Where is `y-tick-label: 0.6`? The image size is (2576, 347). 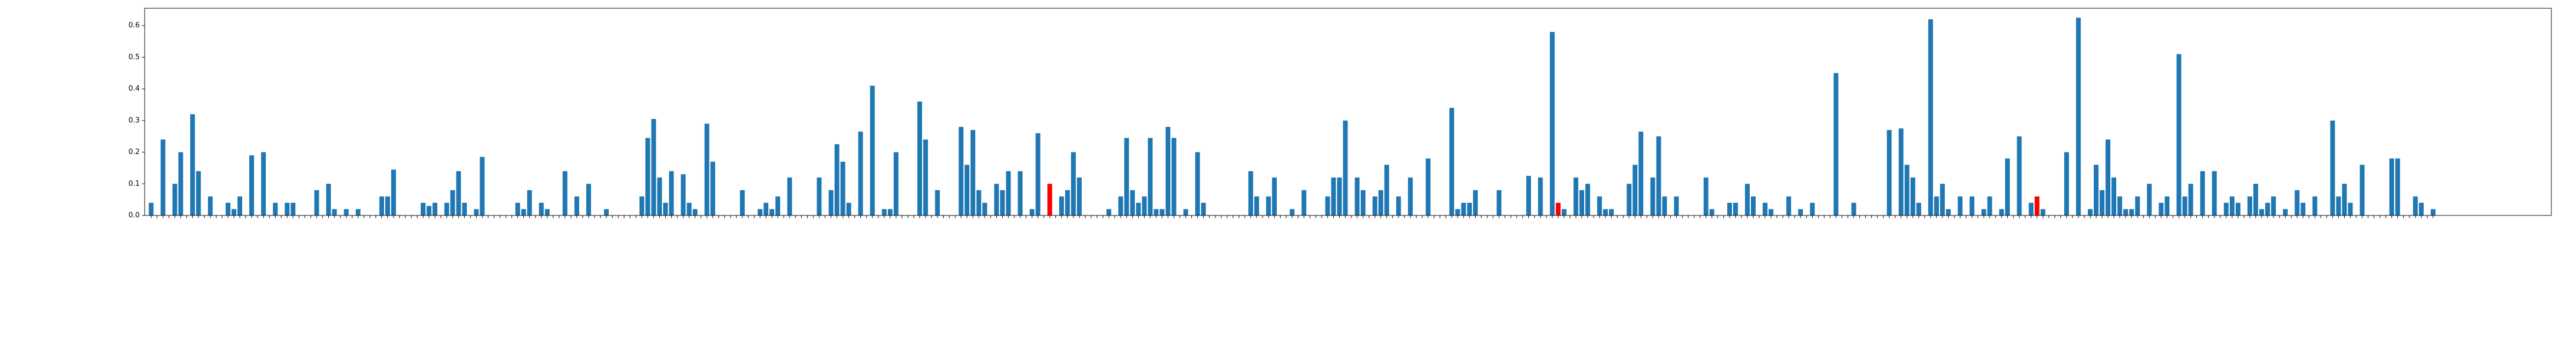
y-tick-label: 0.6 is located at coordinates (134, 25).